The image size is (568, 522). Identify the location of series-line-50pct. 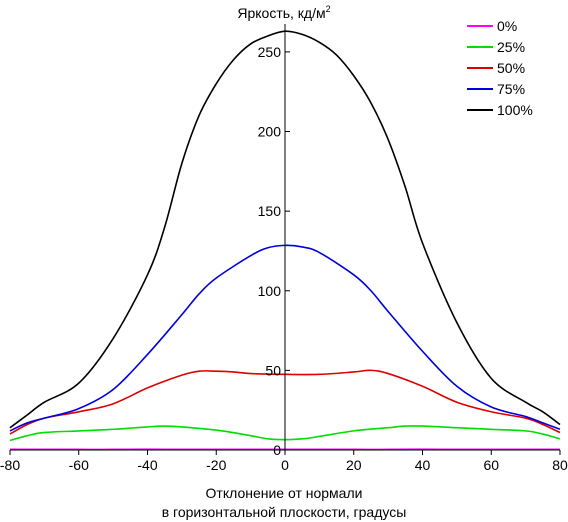
(285, 402).